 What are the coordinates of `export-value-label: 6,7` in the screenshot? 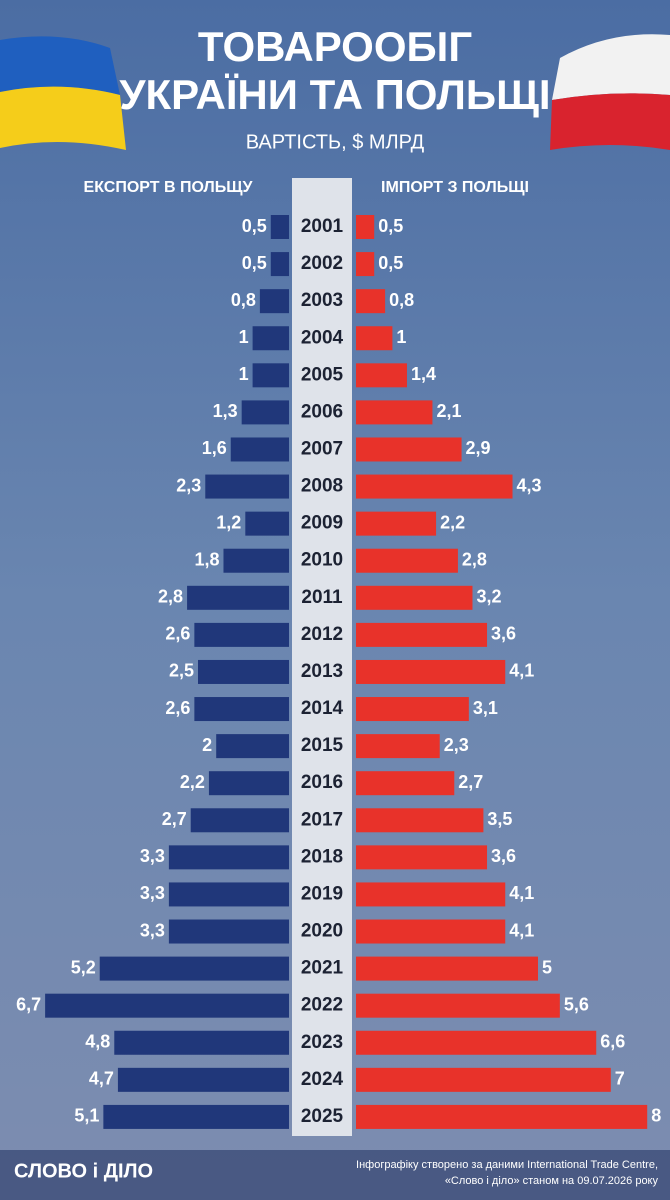 It's located at (28, 1004).